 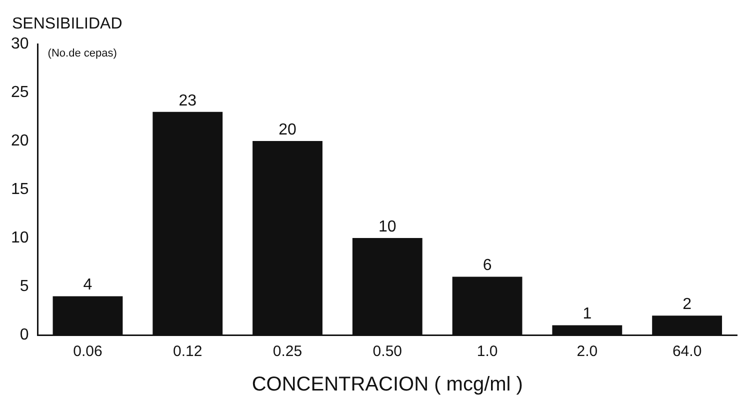 What do you see at coordinates (20, 43) in the screenshot?
I see `y-tick-label: 30` at bounding box center [20, 43].